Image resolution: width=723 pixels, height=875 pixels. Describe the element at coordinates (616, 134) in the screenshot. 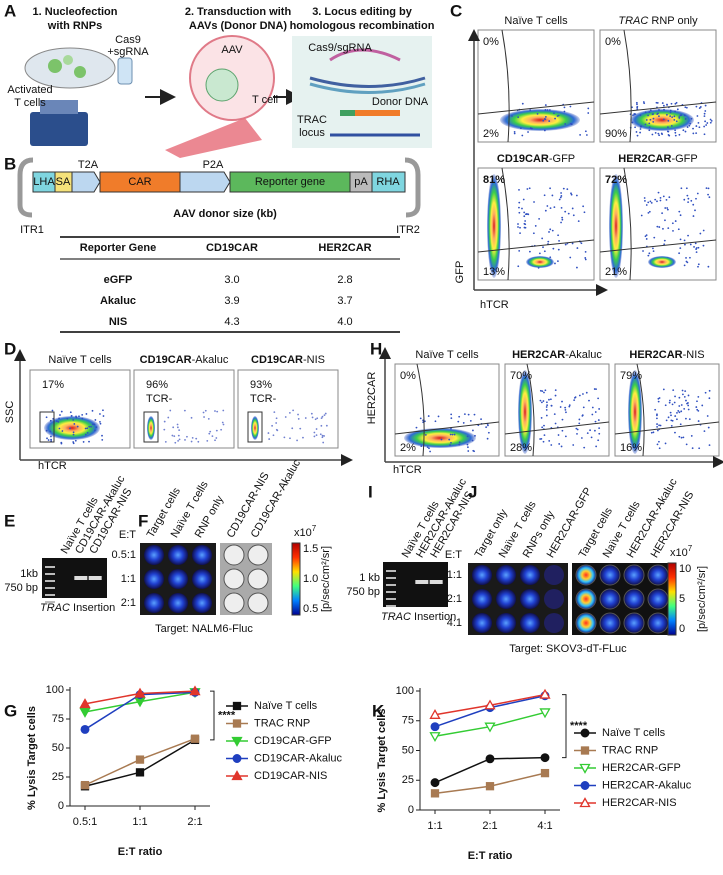

I see `gate-percent: 90%` at that location.